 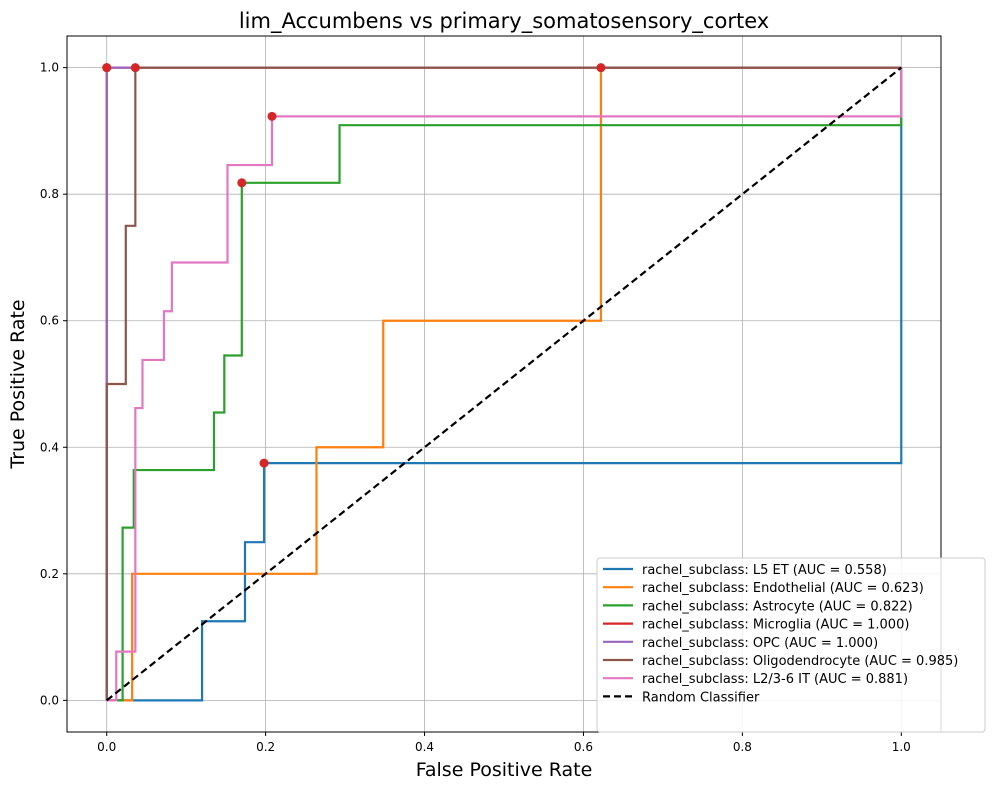 I want to click on y-tick-label: 0.2, so click(x=49, y=574).